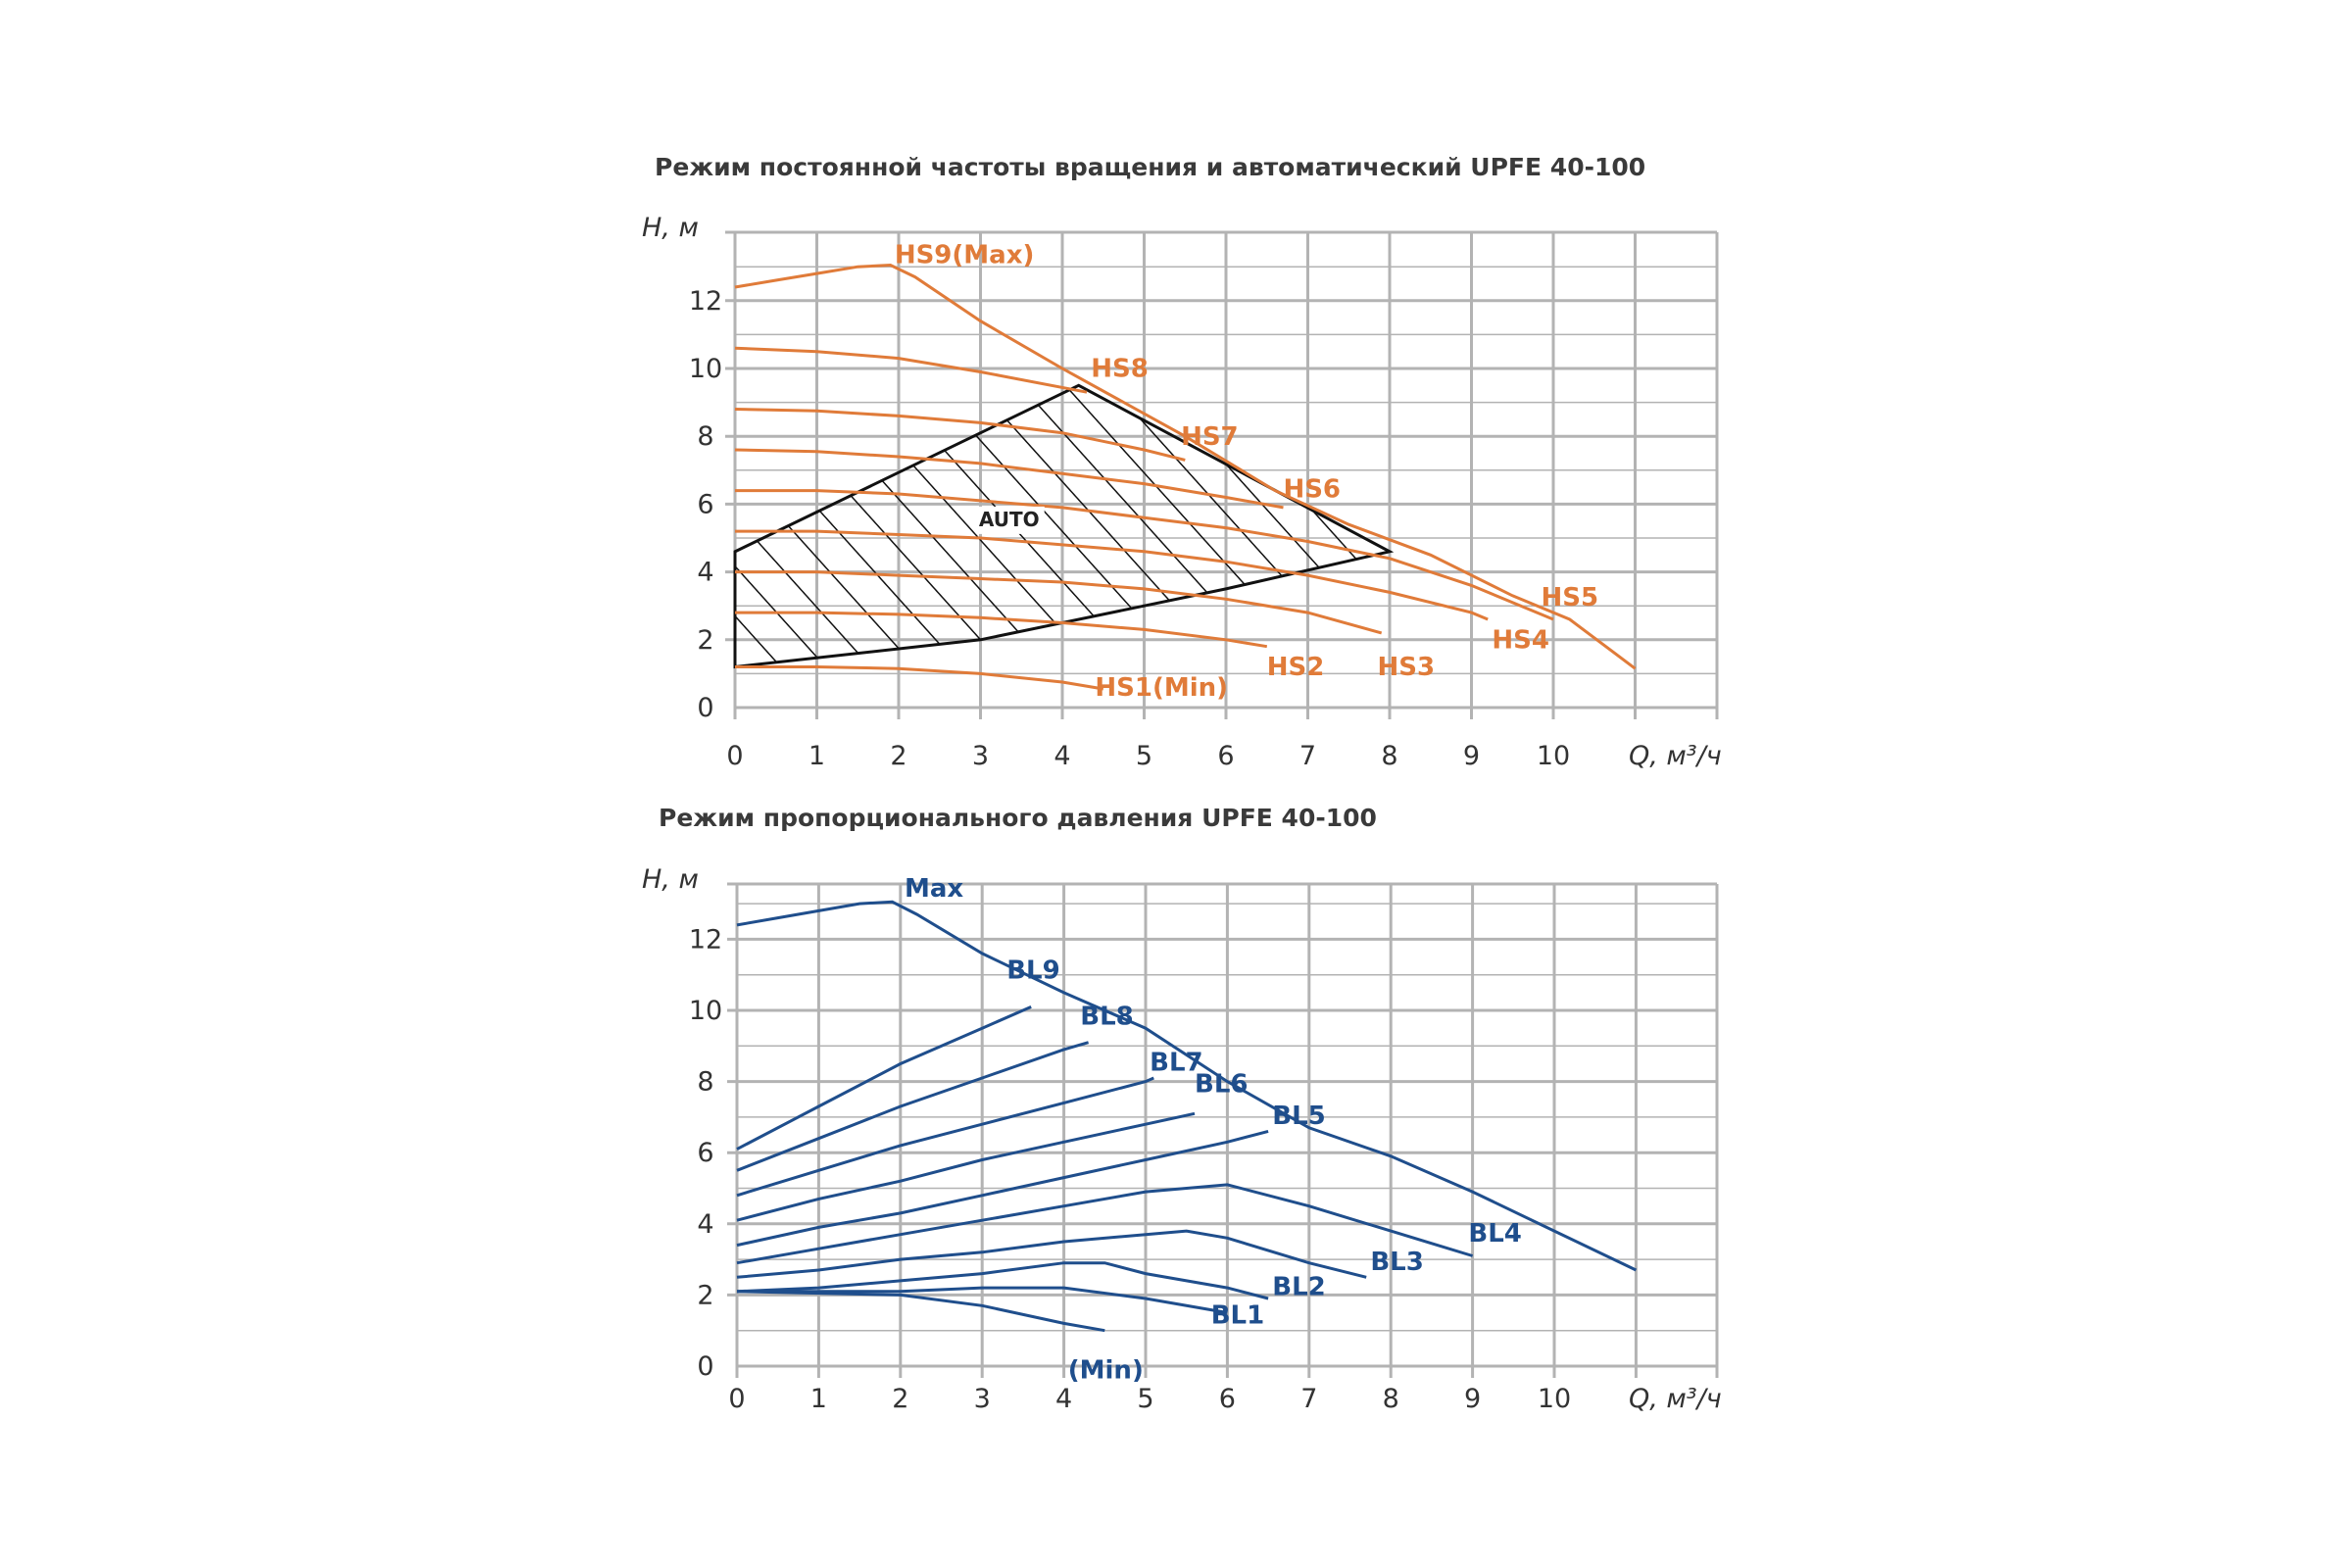 The width and height of the screenshot is (2352, 1568). I want to click on series-label: BL1, so click(1237, 1315).